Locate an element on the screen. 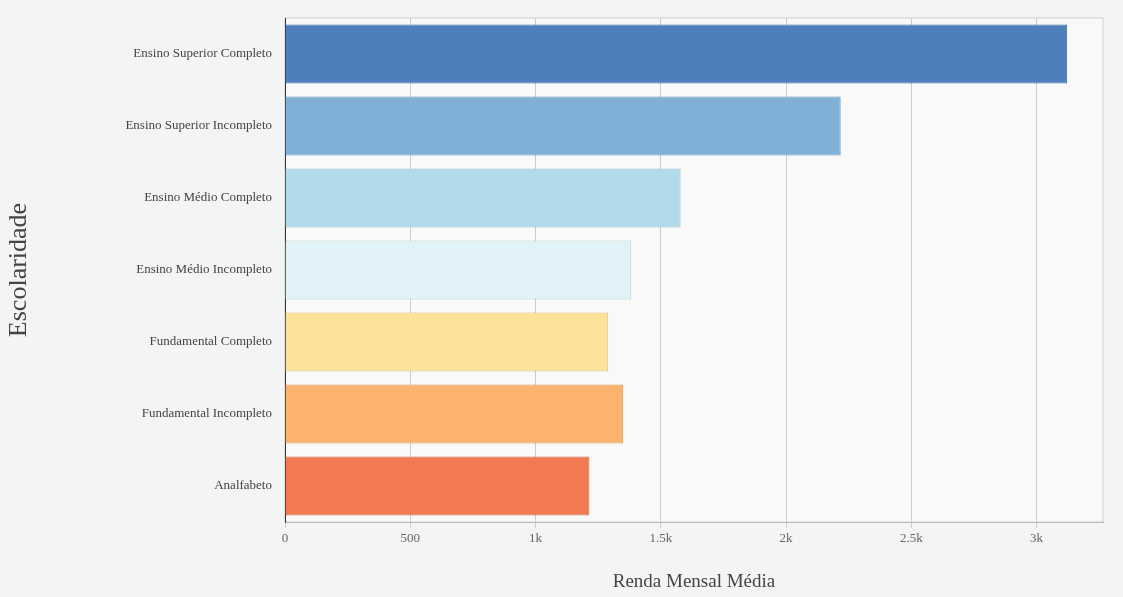  y-tick-label: Ensino Médio Incompleto is located at coordinates (204, 269).